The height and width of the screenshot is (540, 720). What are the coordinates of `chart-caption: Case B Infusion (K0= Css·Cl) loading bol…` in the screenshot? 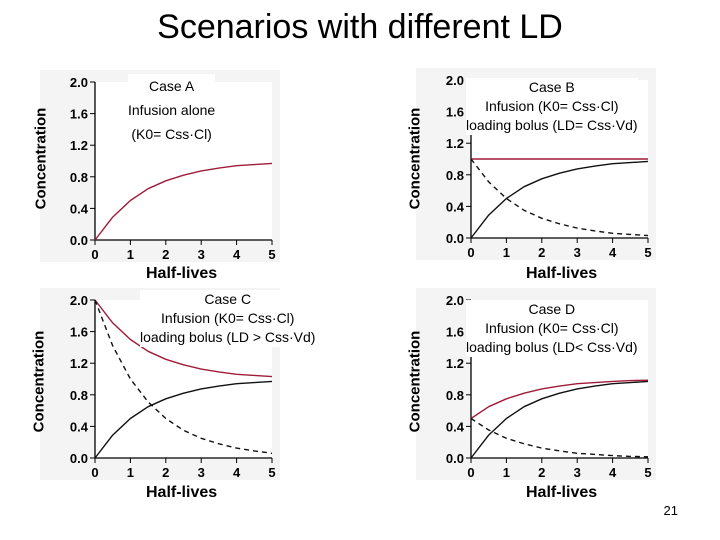 It's located at (552, 106).